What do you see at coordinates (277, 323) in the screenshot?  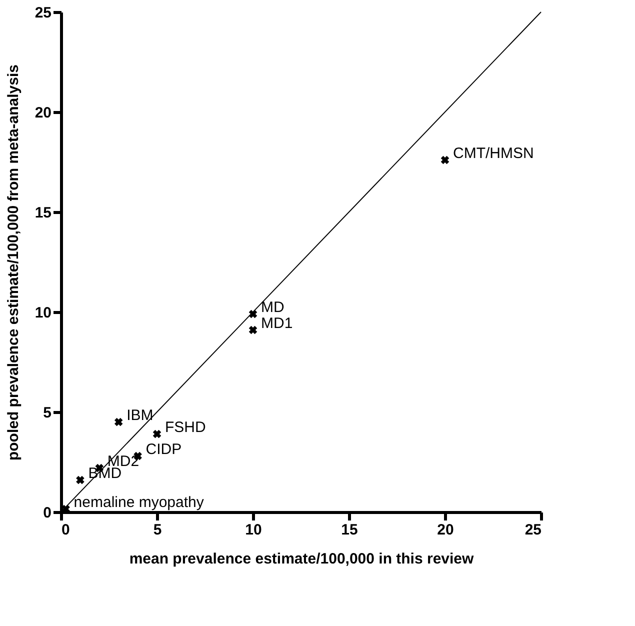 I see `annotation: MD1` at bounding box center [277, 323].